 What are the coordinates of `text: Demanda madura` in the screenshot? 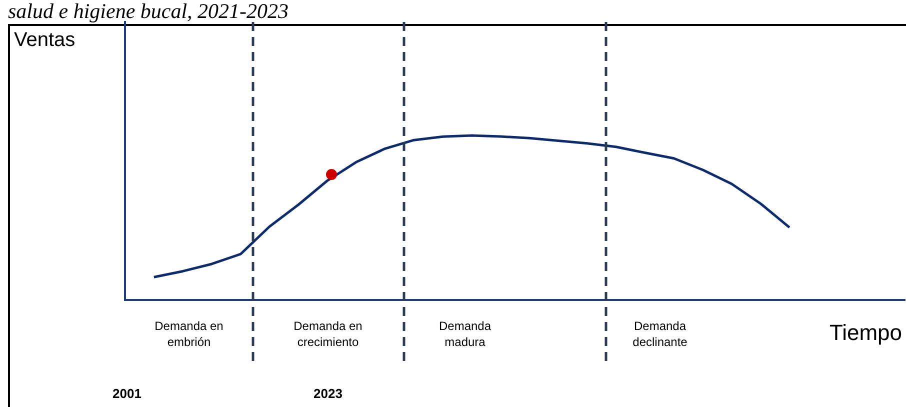 It's located at (465, 334).